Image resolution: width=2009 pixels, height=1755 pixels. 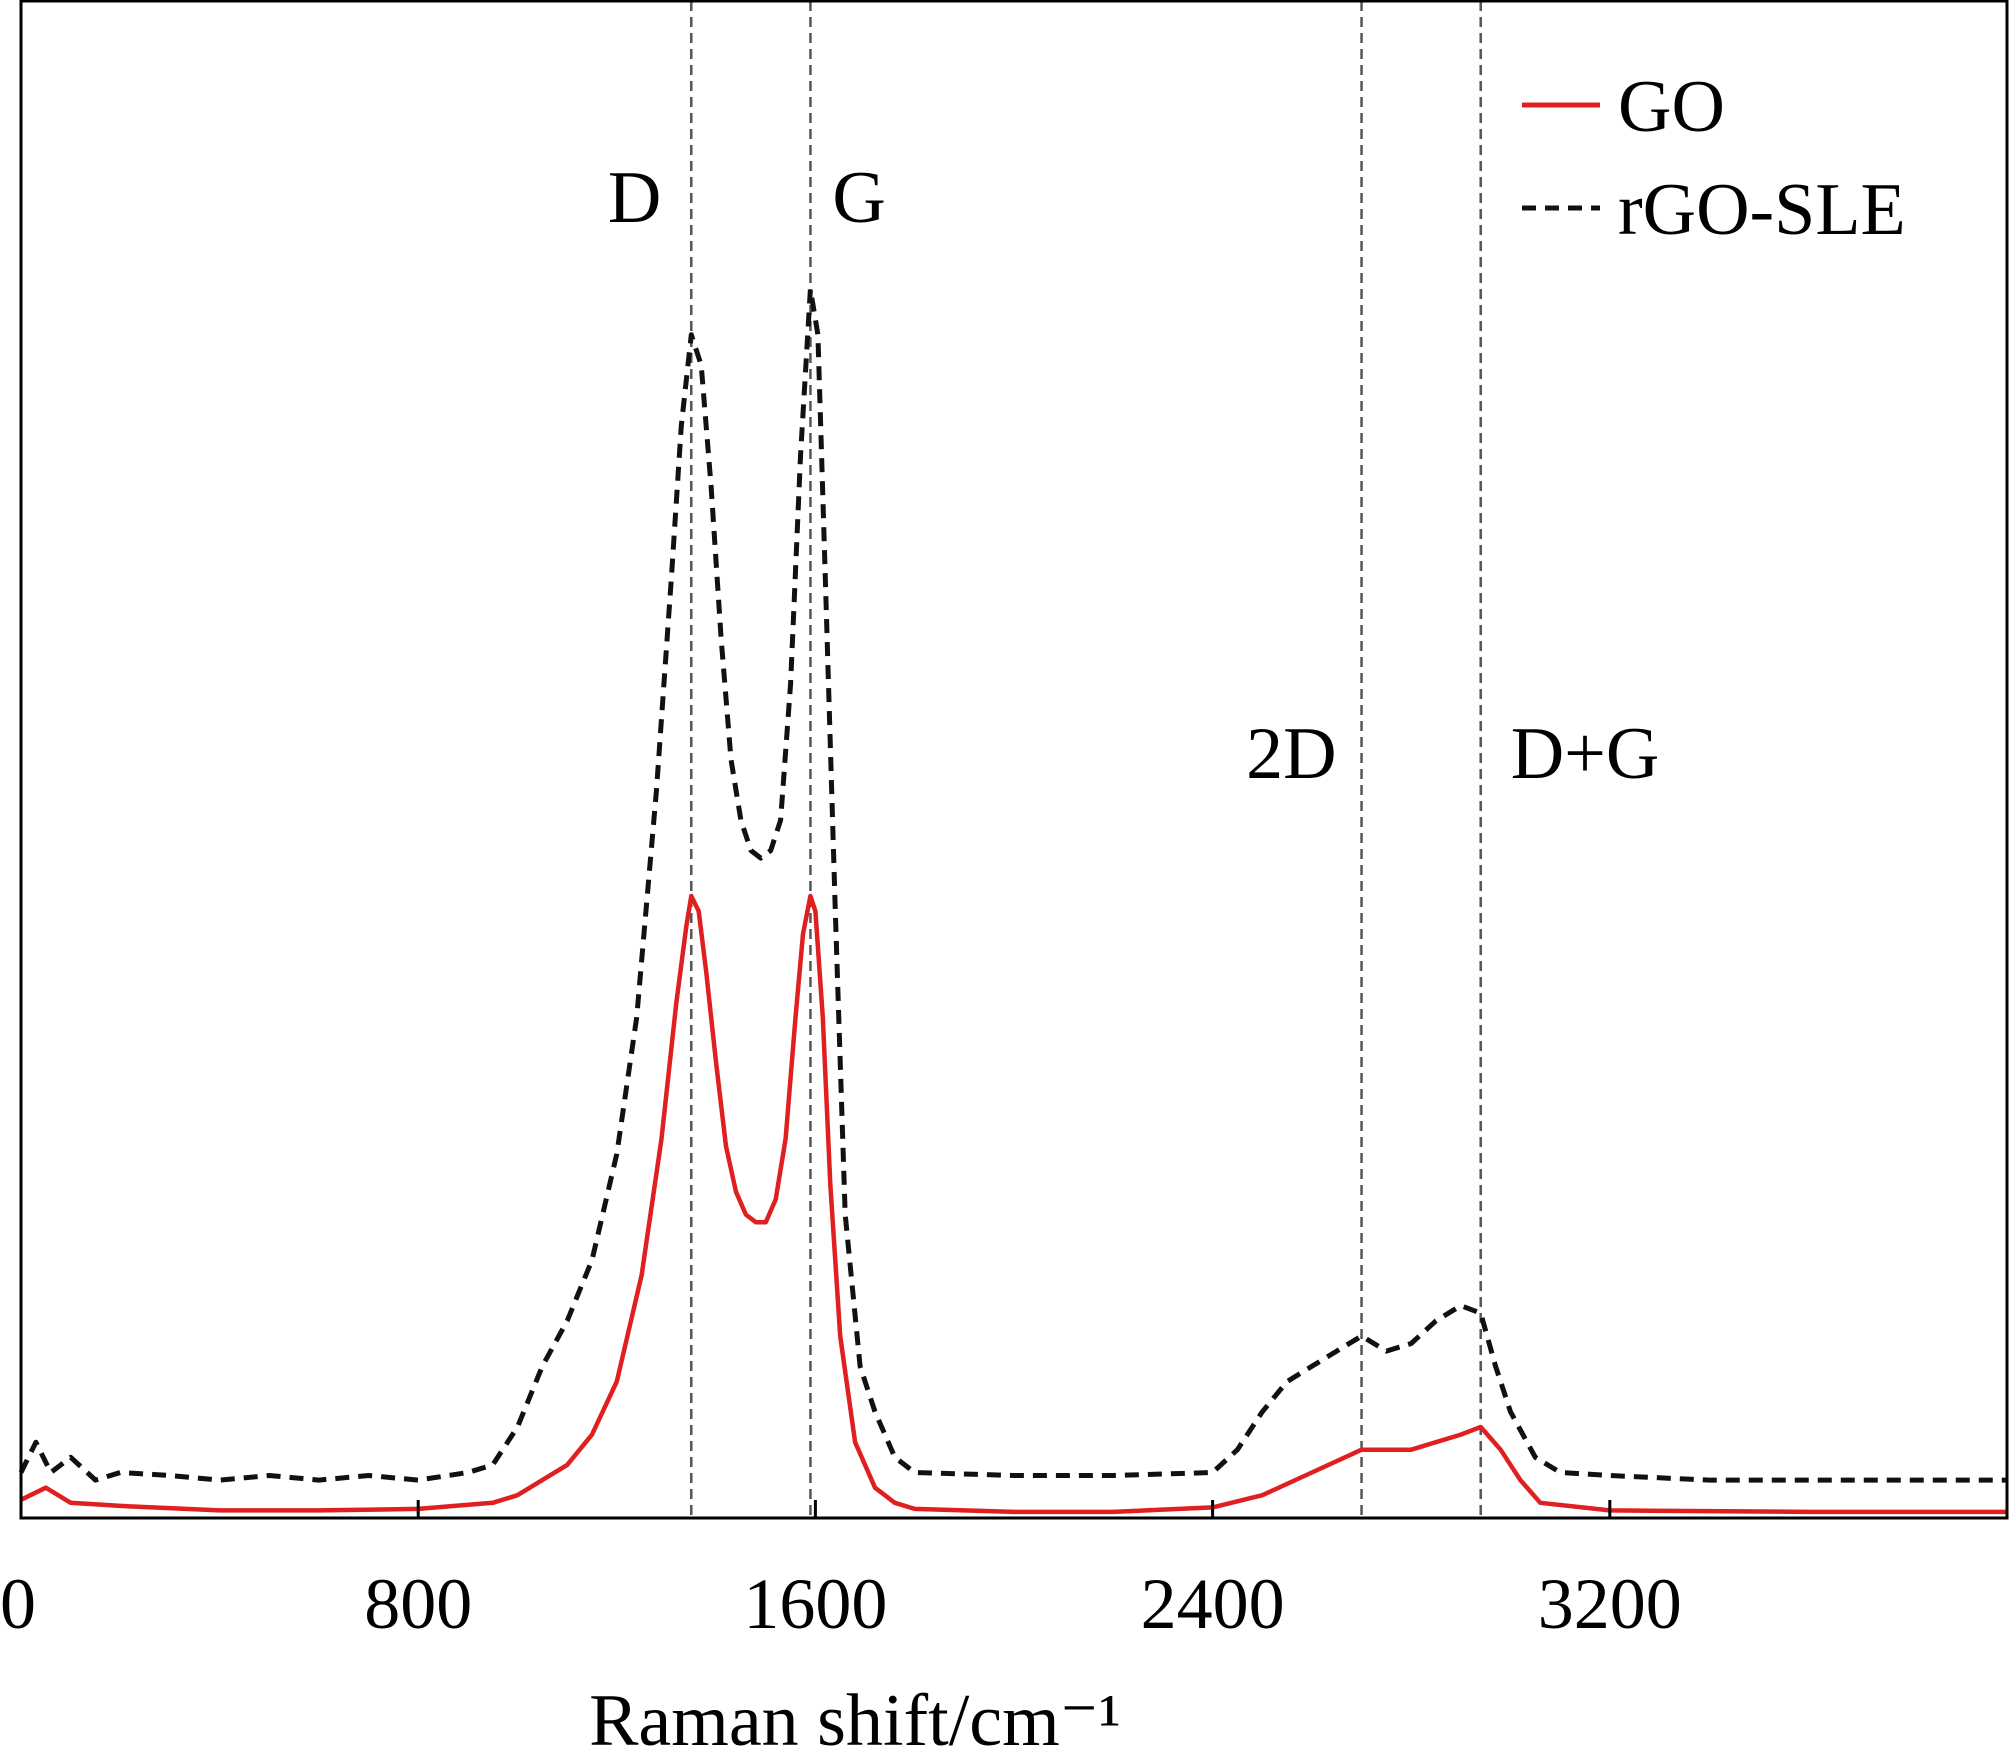 I want to click on peak-label-d-plus-g: D+G, so click(x=1585, y=754).